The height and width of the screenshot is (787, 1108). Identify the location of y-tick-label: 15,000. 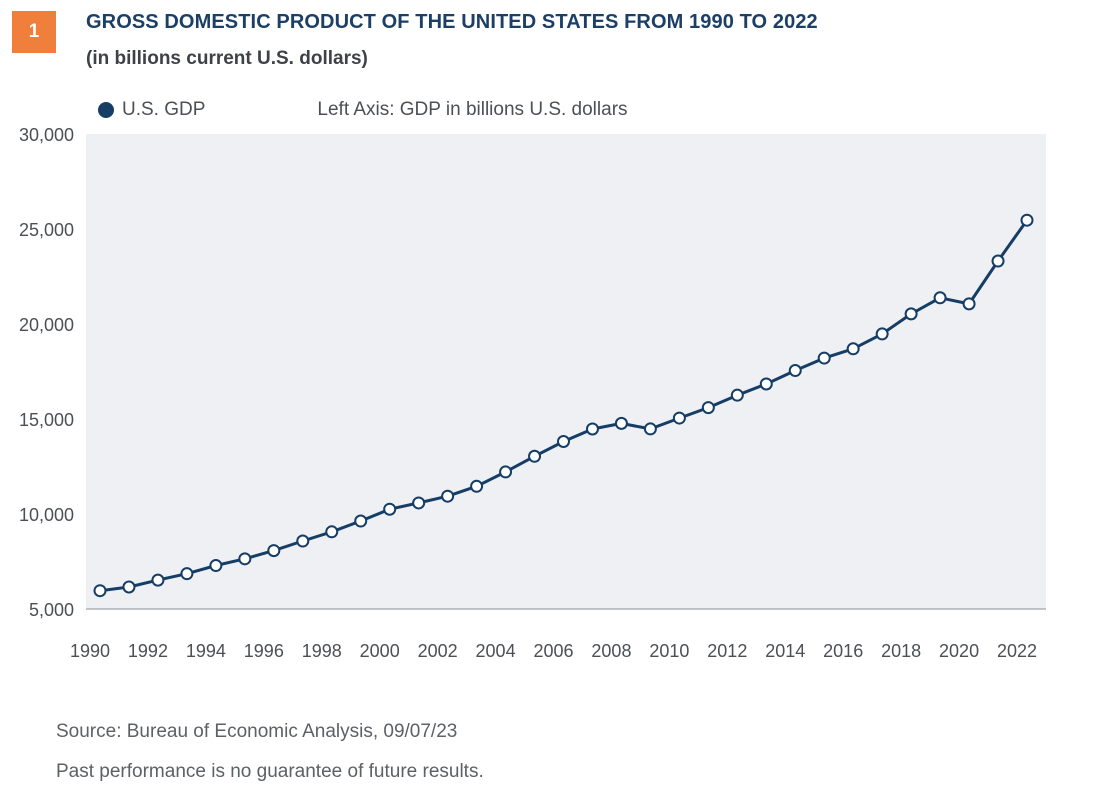
(46, 420).